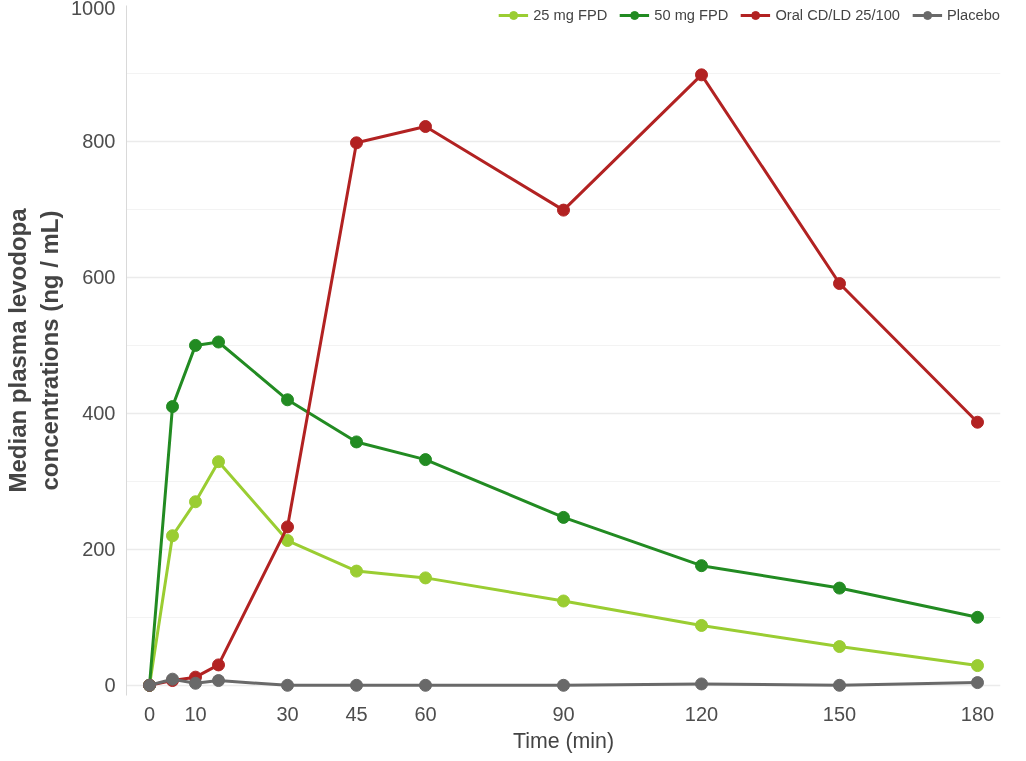 Image resolution: width=1026 pixels, height=761 pixels. What do you see at coordinates (977, 713) in the screenshot?
I see `x-tick-label: 180` at bounding box center [977, 713].